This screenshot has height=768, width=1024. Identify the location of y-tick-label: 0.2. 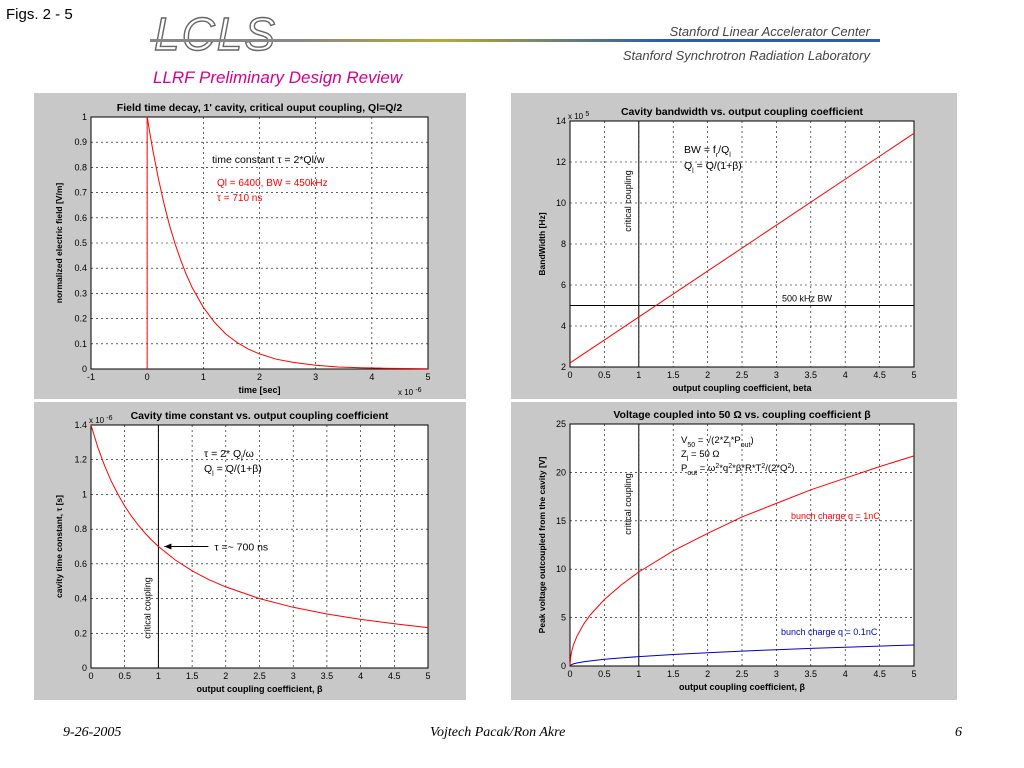
(80, 633).